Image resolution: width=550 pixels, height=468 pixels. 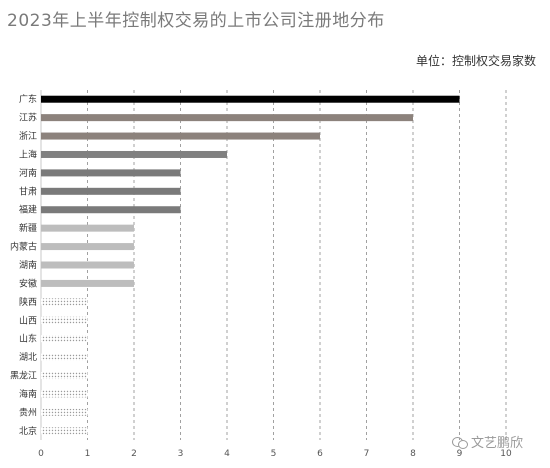 I want to click on category-label: 山西, so click(x=28, y=320).